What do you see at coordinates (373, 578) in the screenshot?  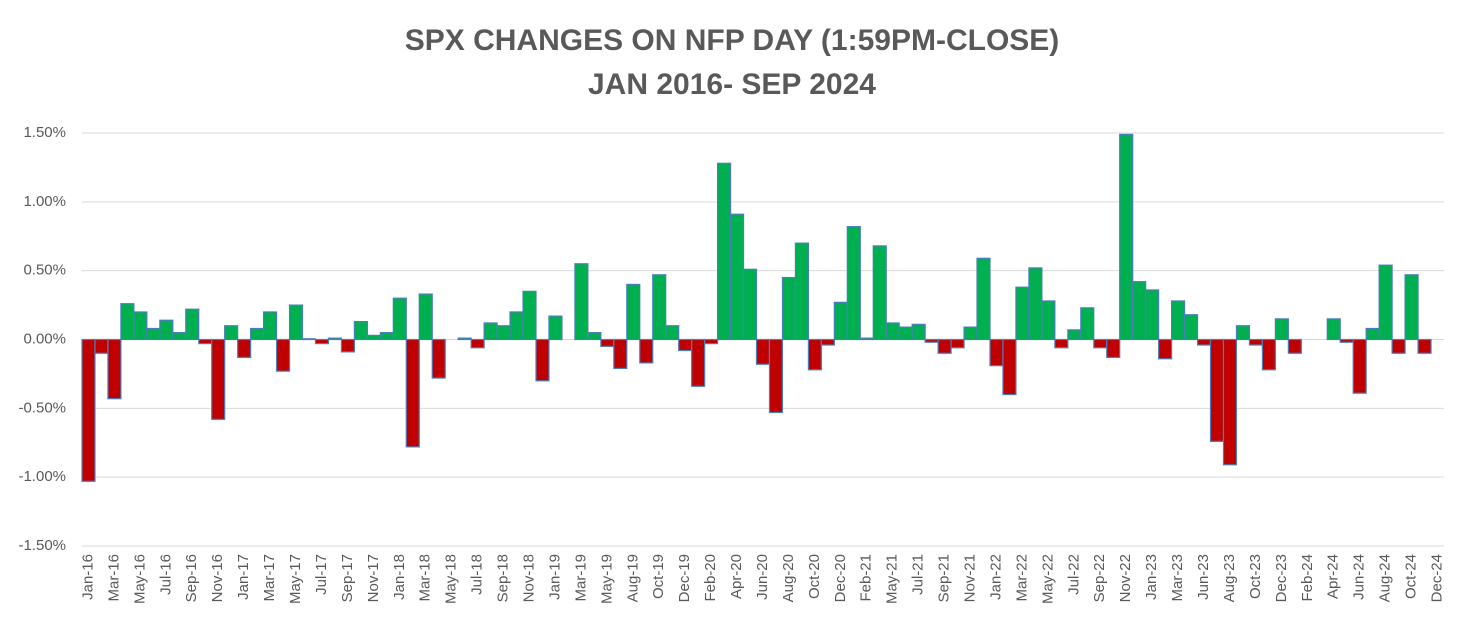 I see `x-tick-label: Nov-17` at bounding box center [373, 578].